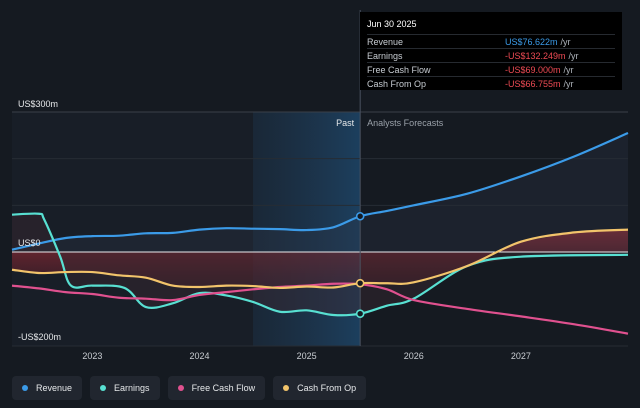  Describe the element at coordinates (392, 24) in the screenshot. I see `tooltip-date: Jun 30 2025` at that location.